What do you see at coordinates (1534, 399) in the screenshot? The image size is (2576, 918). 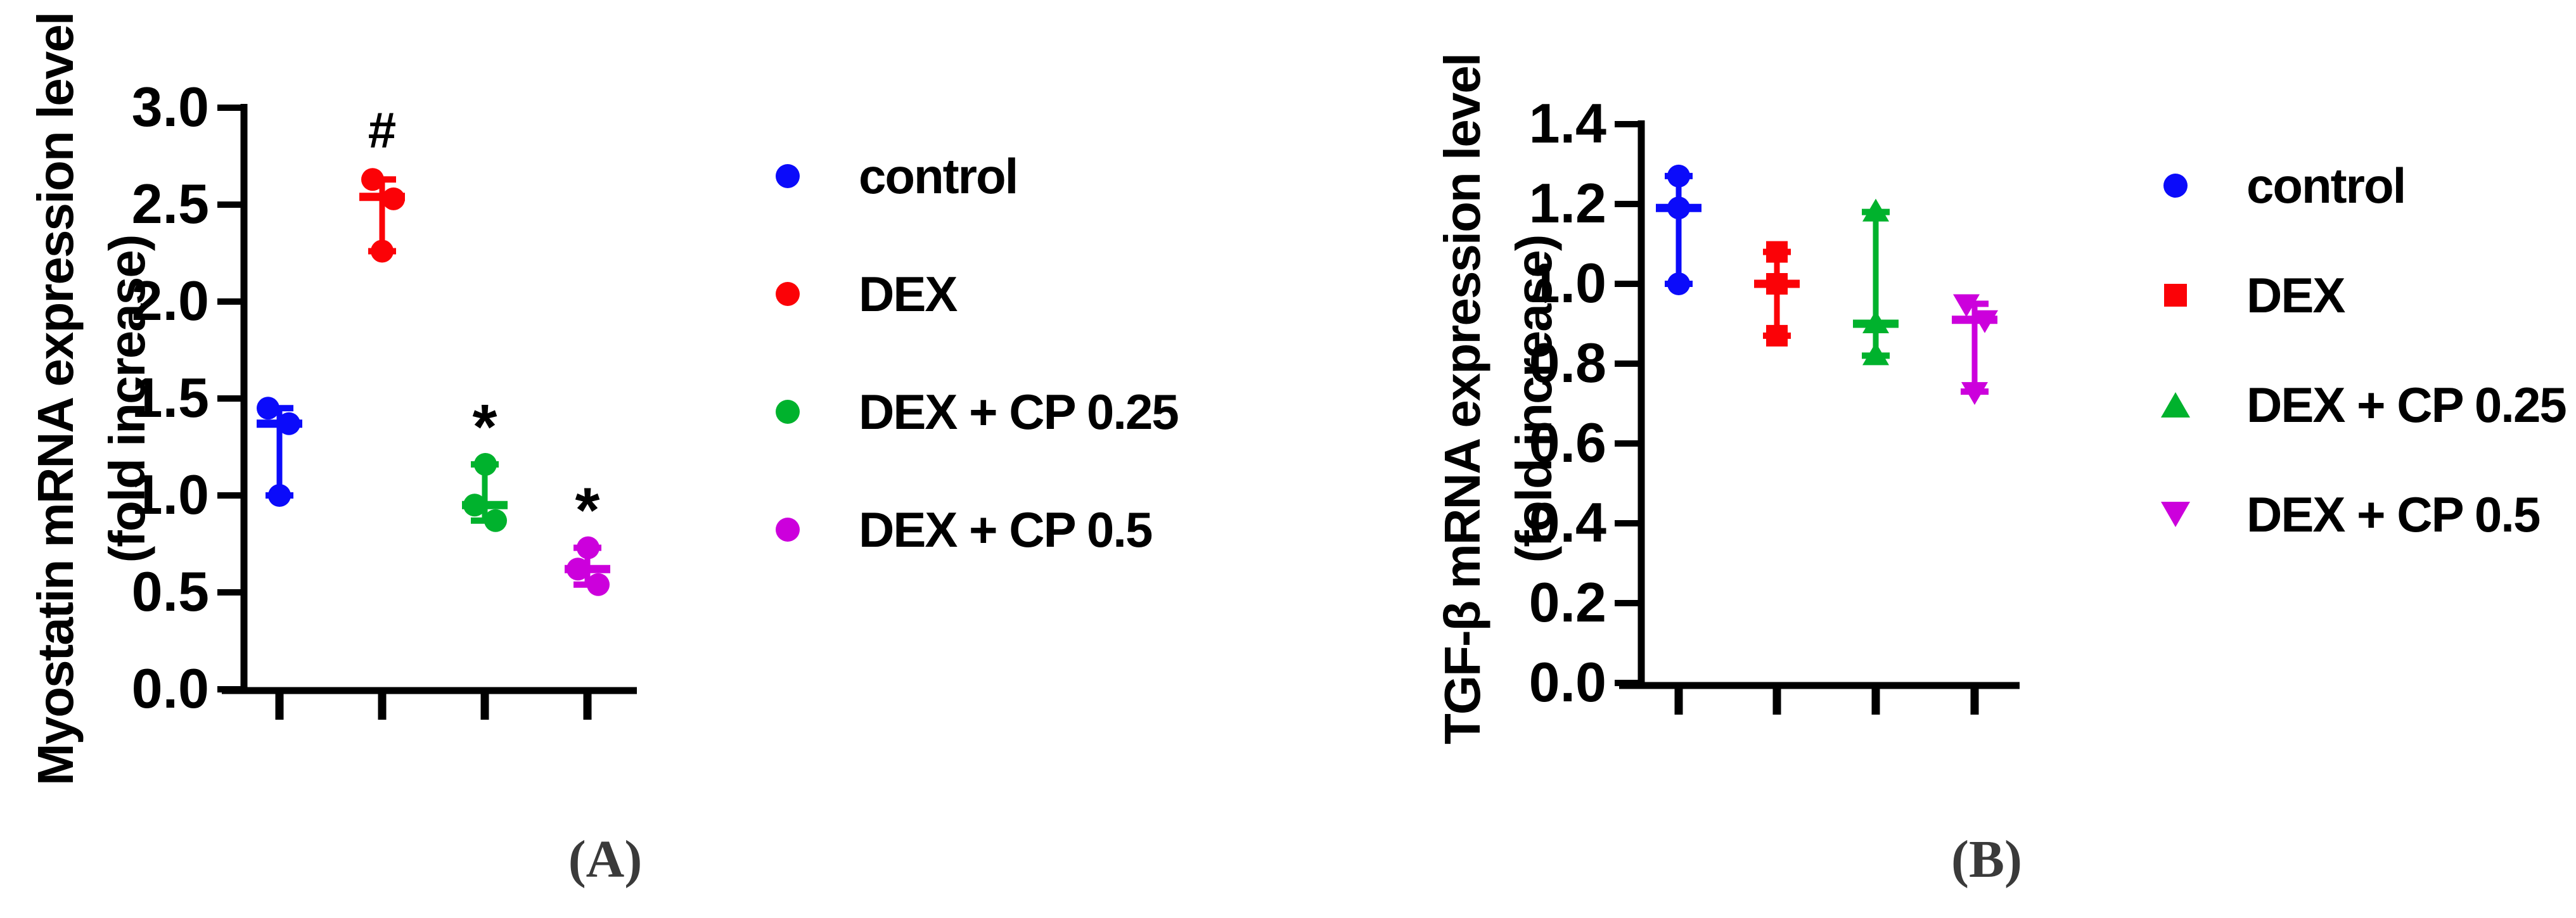 I see `panel-b-y-axis-label-line2: (fold increase)` at bounding box center [1534, 399].